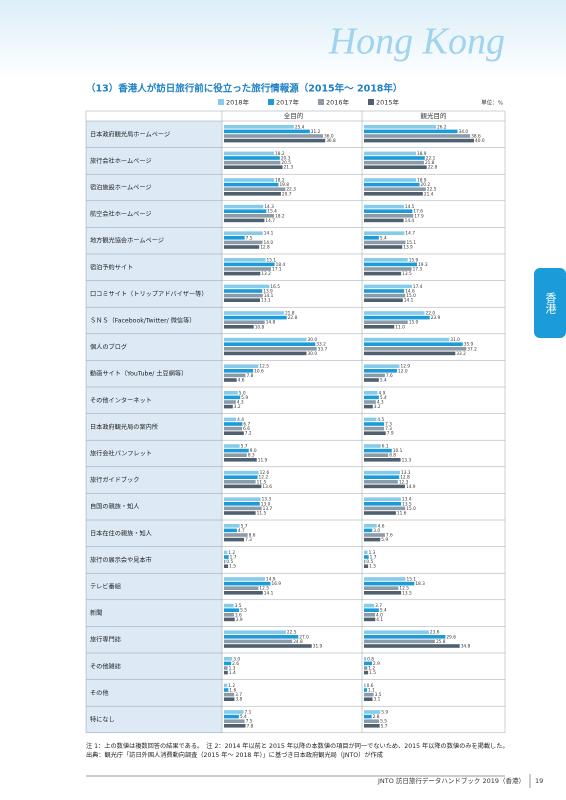  I want to click on value-label: 17.3, so click(418, 270).